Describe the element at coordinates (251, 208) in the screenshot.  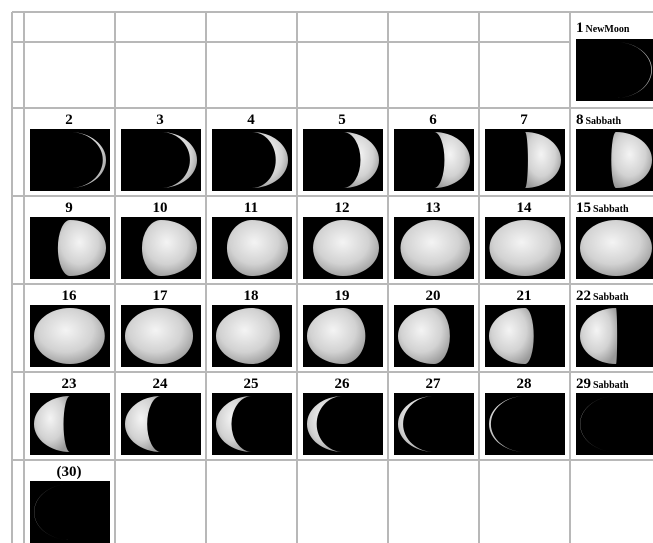
I see `day-number: 11` at that location.